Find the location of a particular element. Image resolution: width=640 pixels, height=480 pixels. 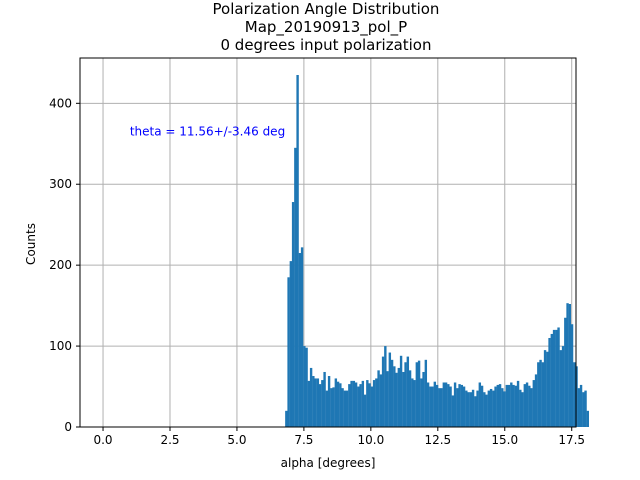

theta-annotation: theta = 11.56+/-3.46 deg is located at coordinates (207, 132).